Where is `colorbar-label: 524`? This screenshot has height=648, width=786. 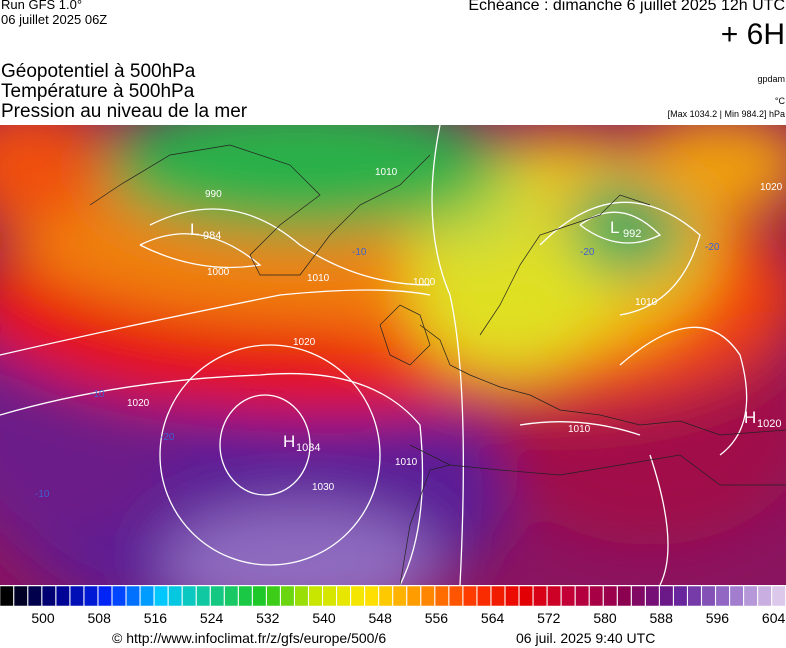
colorbar-label: 524 is located at coordinates (211, 618).